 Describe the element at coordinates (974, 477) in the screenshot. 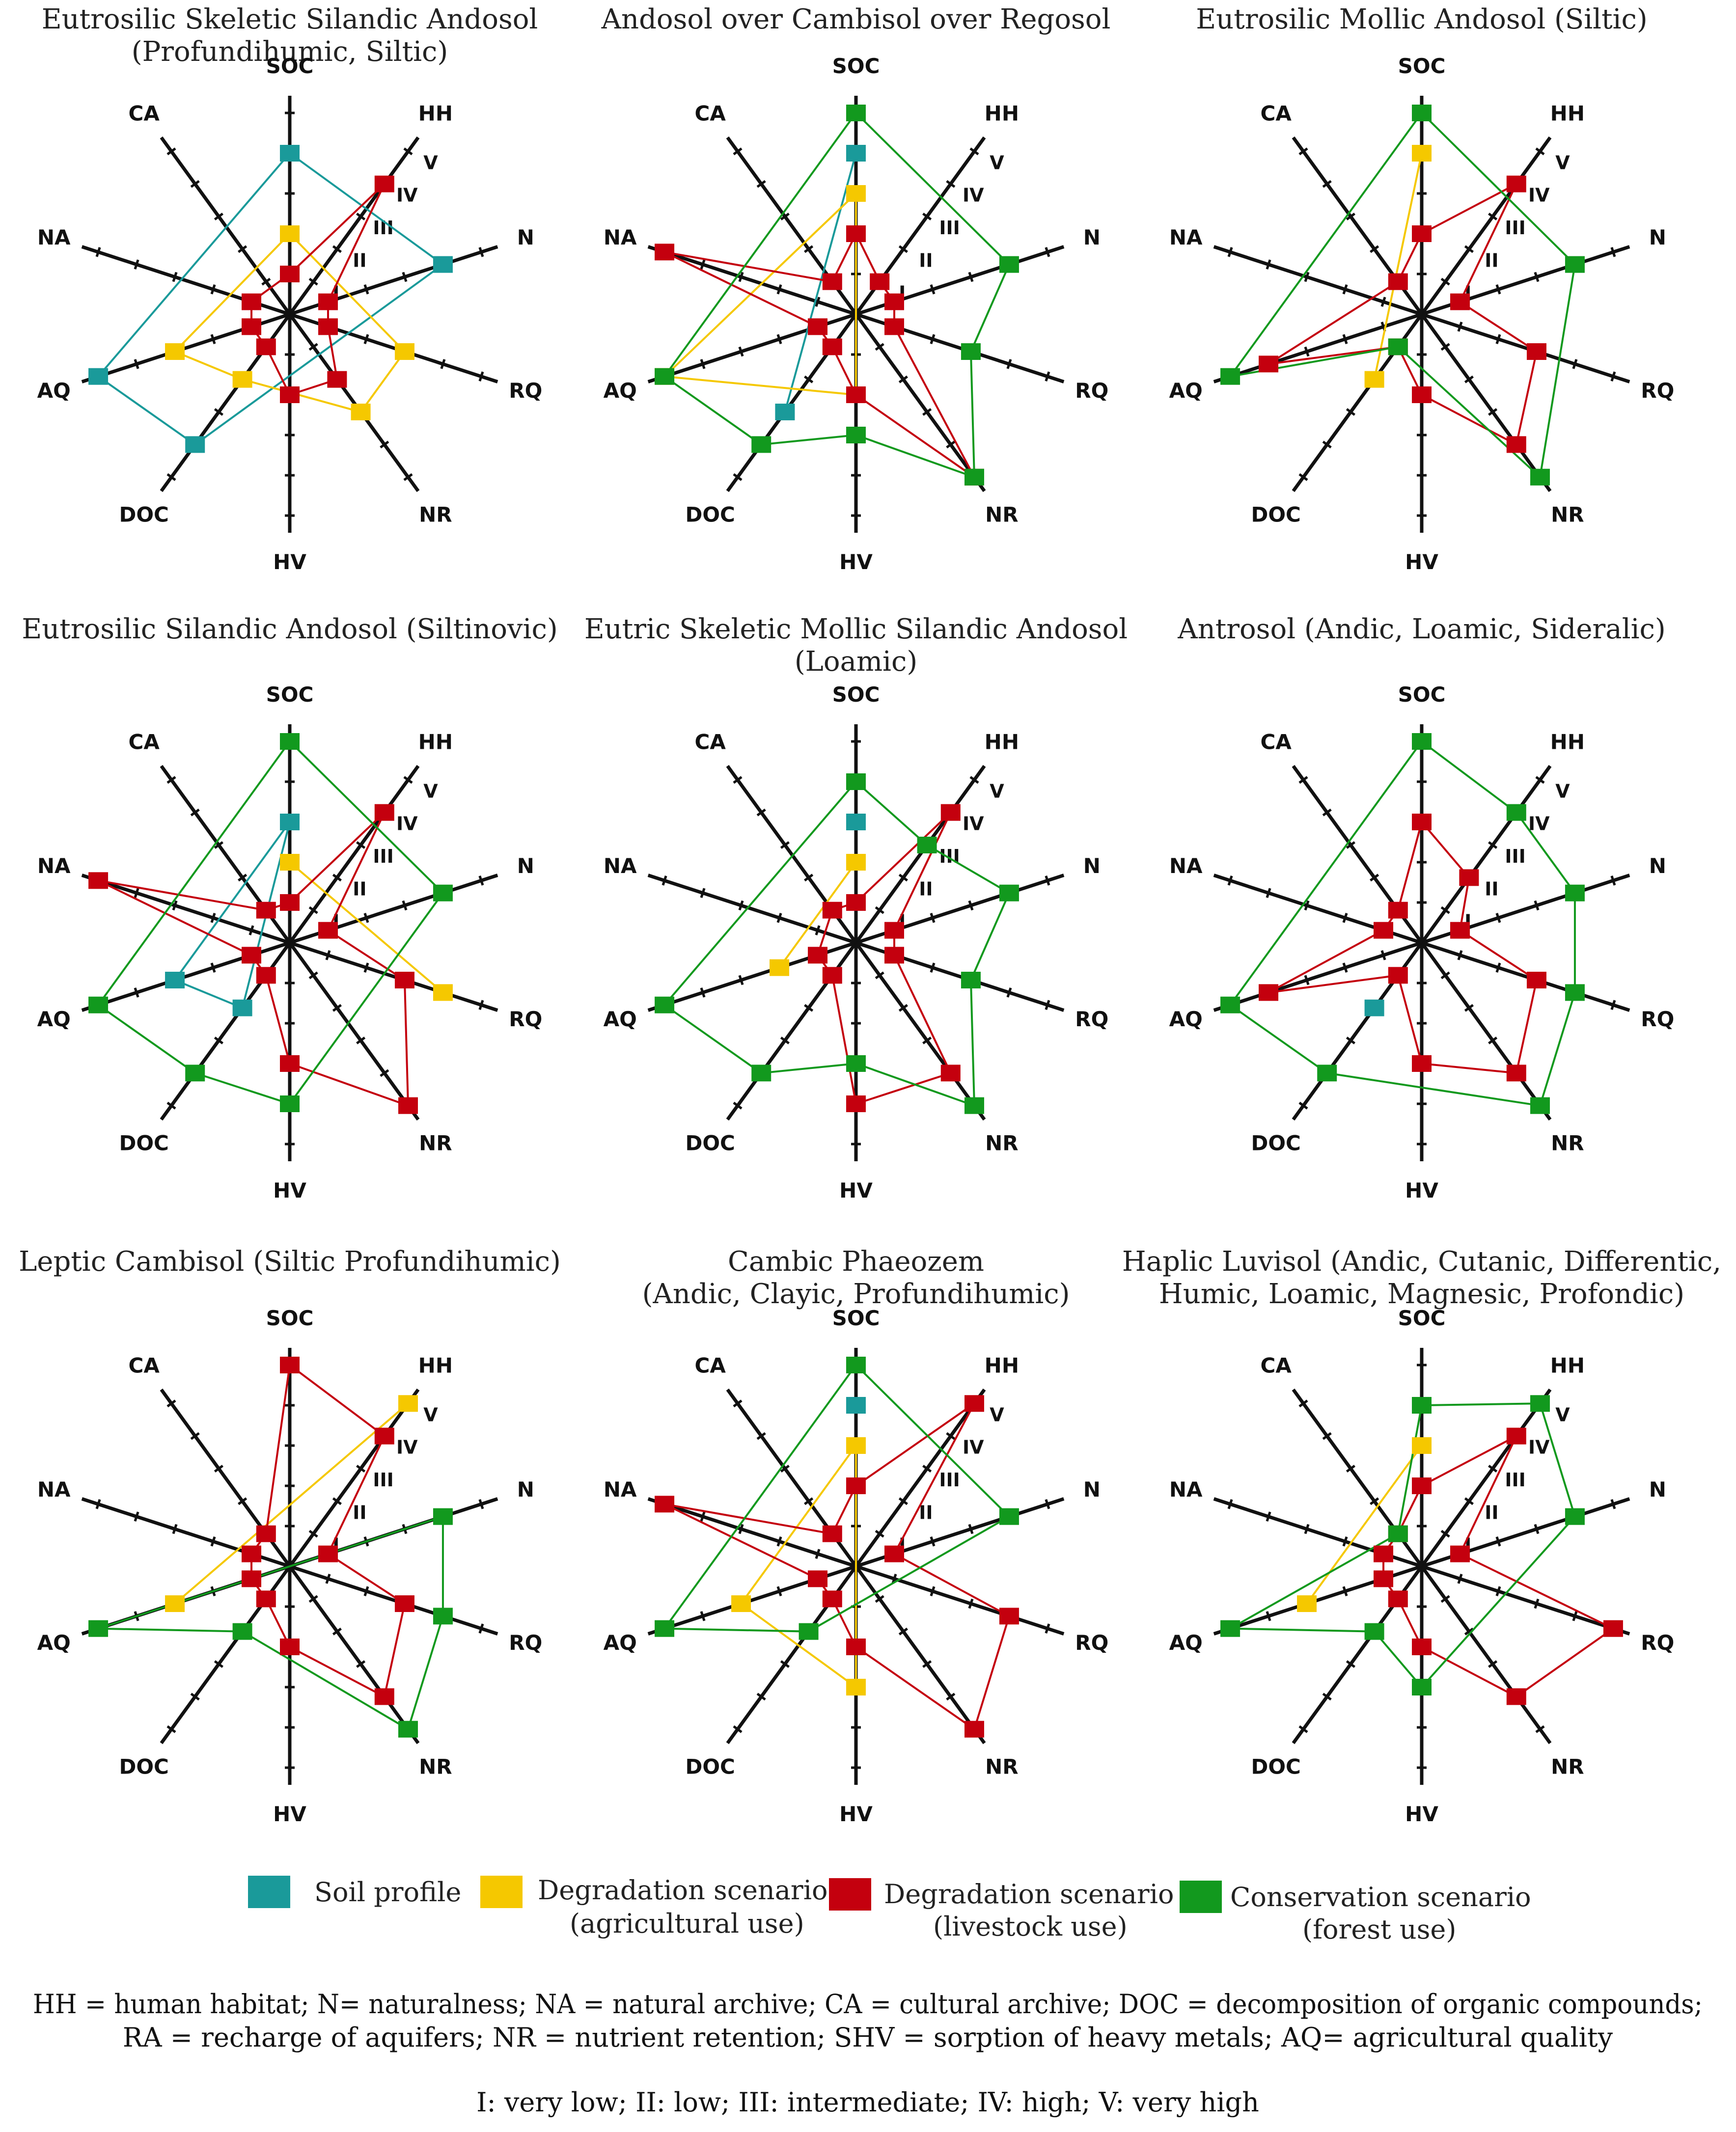

I see `data-marker-forest-nr` at that location.